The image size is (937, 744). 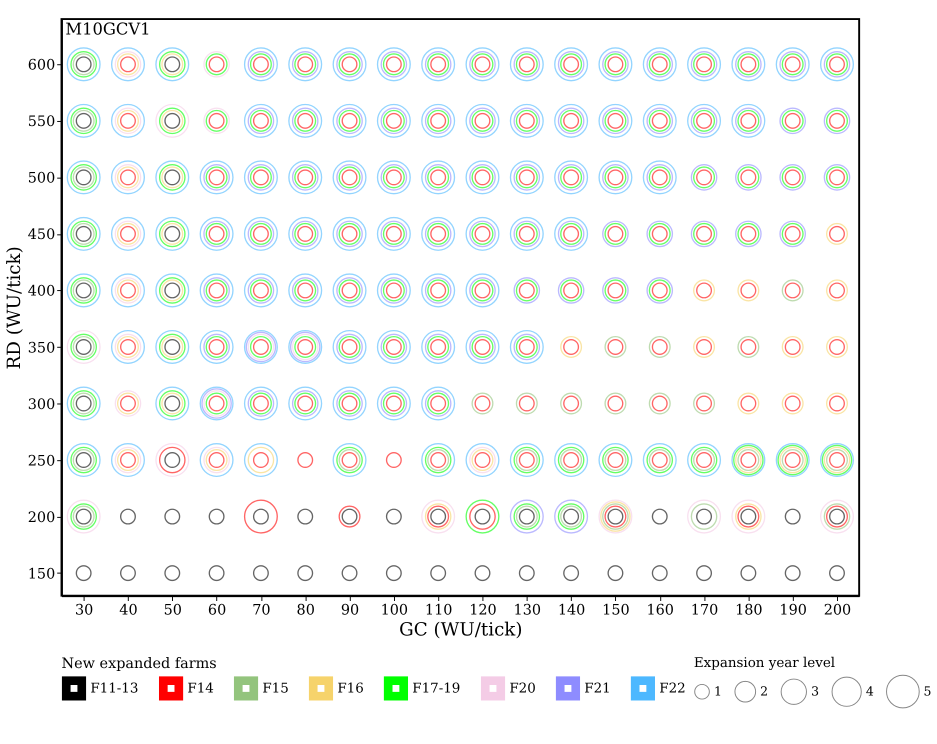 I want to click on legend-label: F20, so click(x=522, y=688).